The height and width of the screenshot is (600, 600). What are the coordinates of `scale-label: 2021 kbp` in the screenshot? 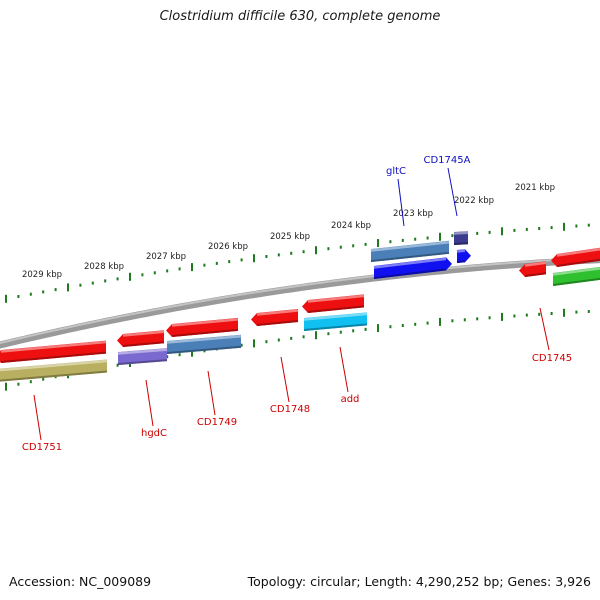 It's located at (535, 188).